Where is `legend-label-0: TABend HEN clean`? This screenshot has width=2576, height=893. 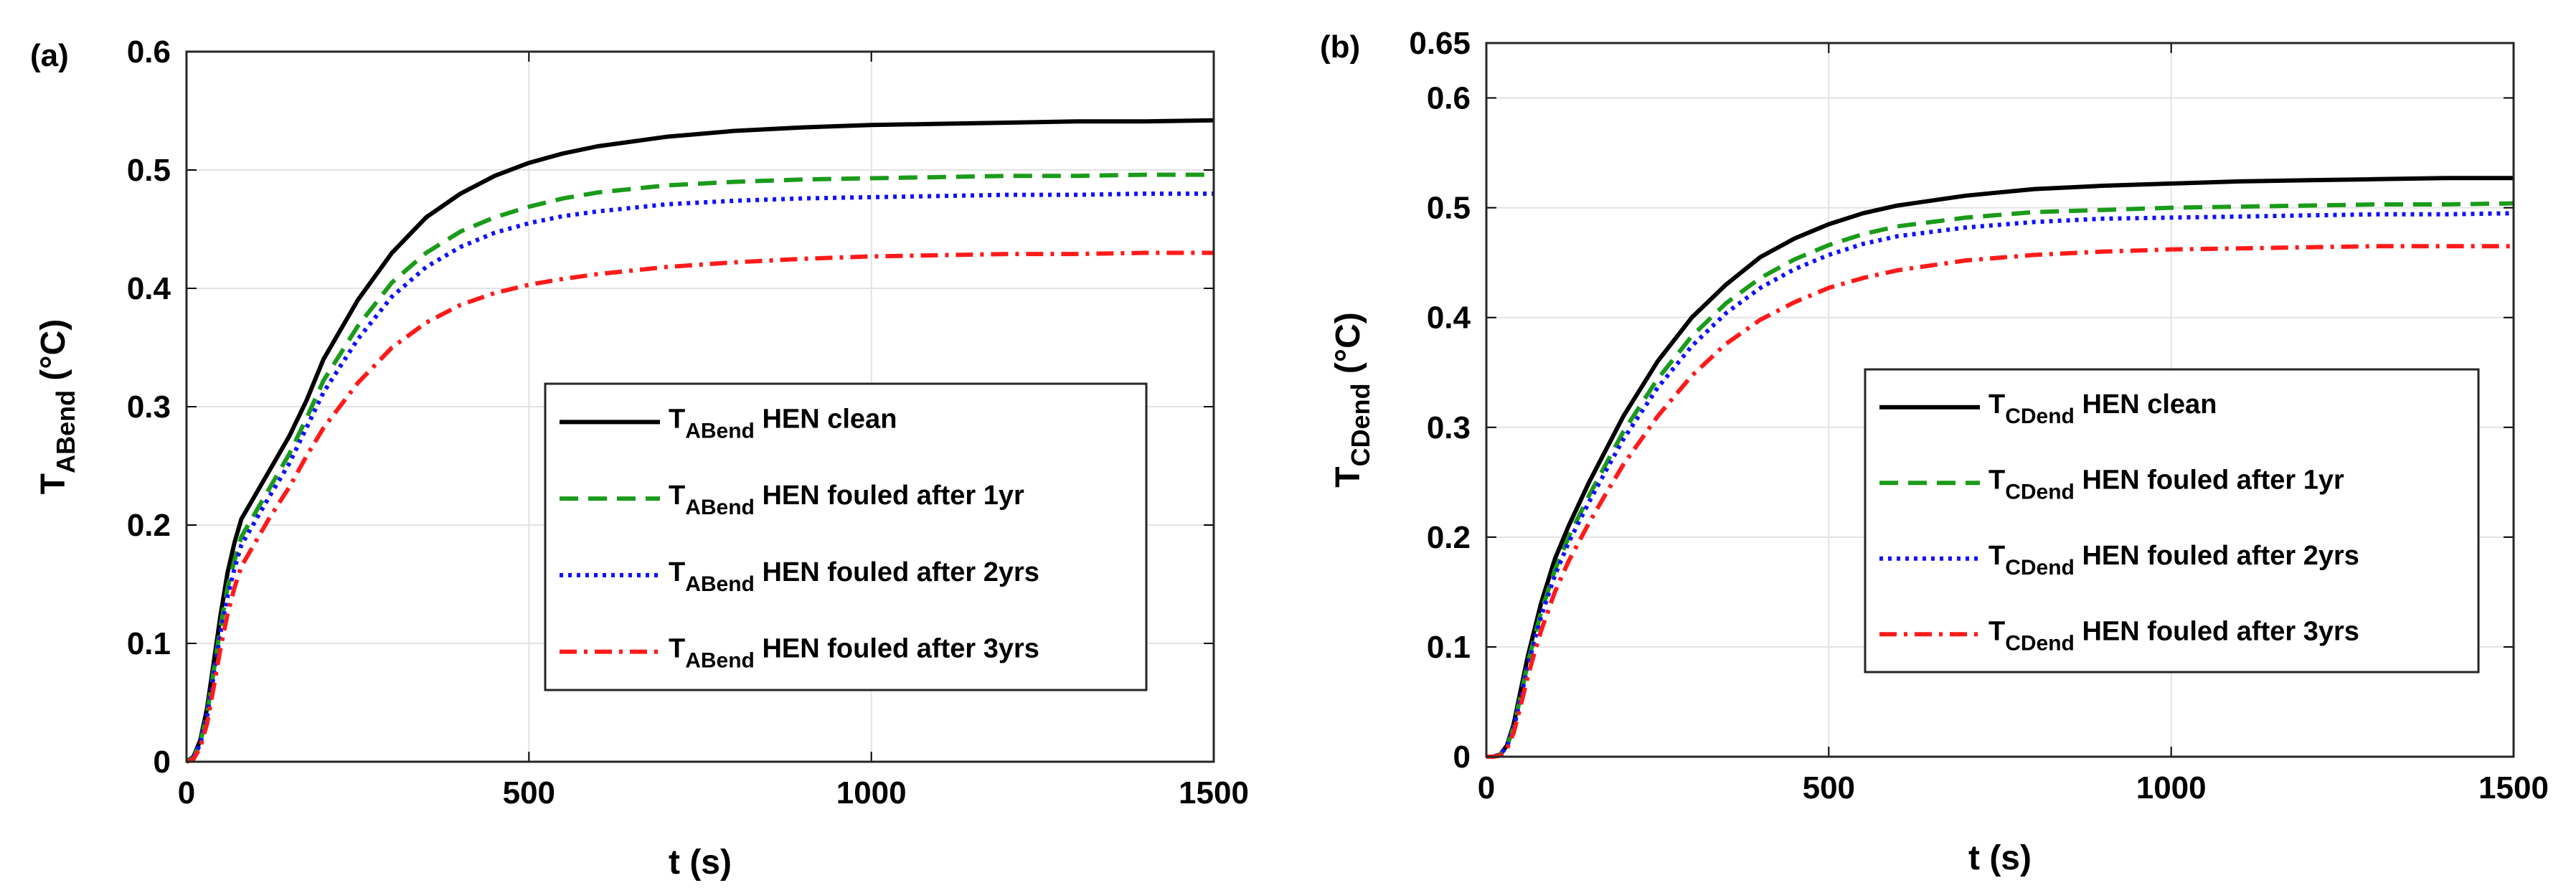 legend-label-0: TABend HEN clean is located at coordinates (783, 423).